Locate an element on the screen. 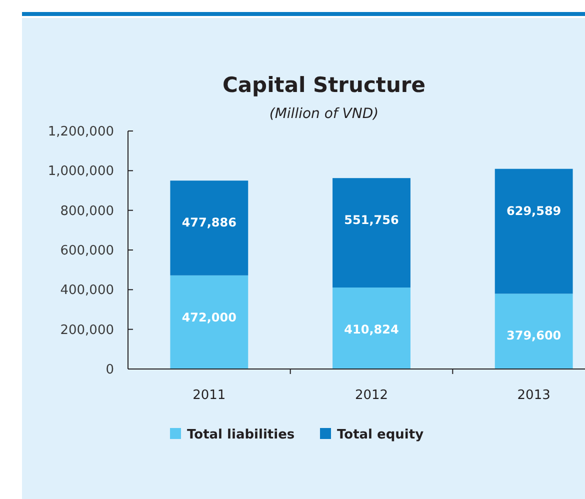  data-label: 477,886 is located at coordinates (209, 223).